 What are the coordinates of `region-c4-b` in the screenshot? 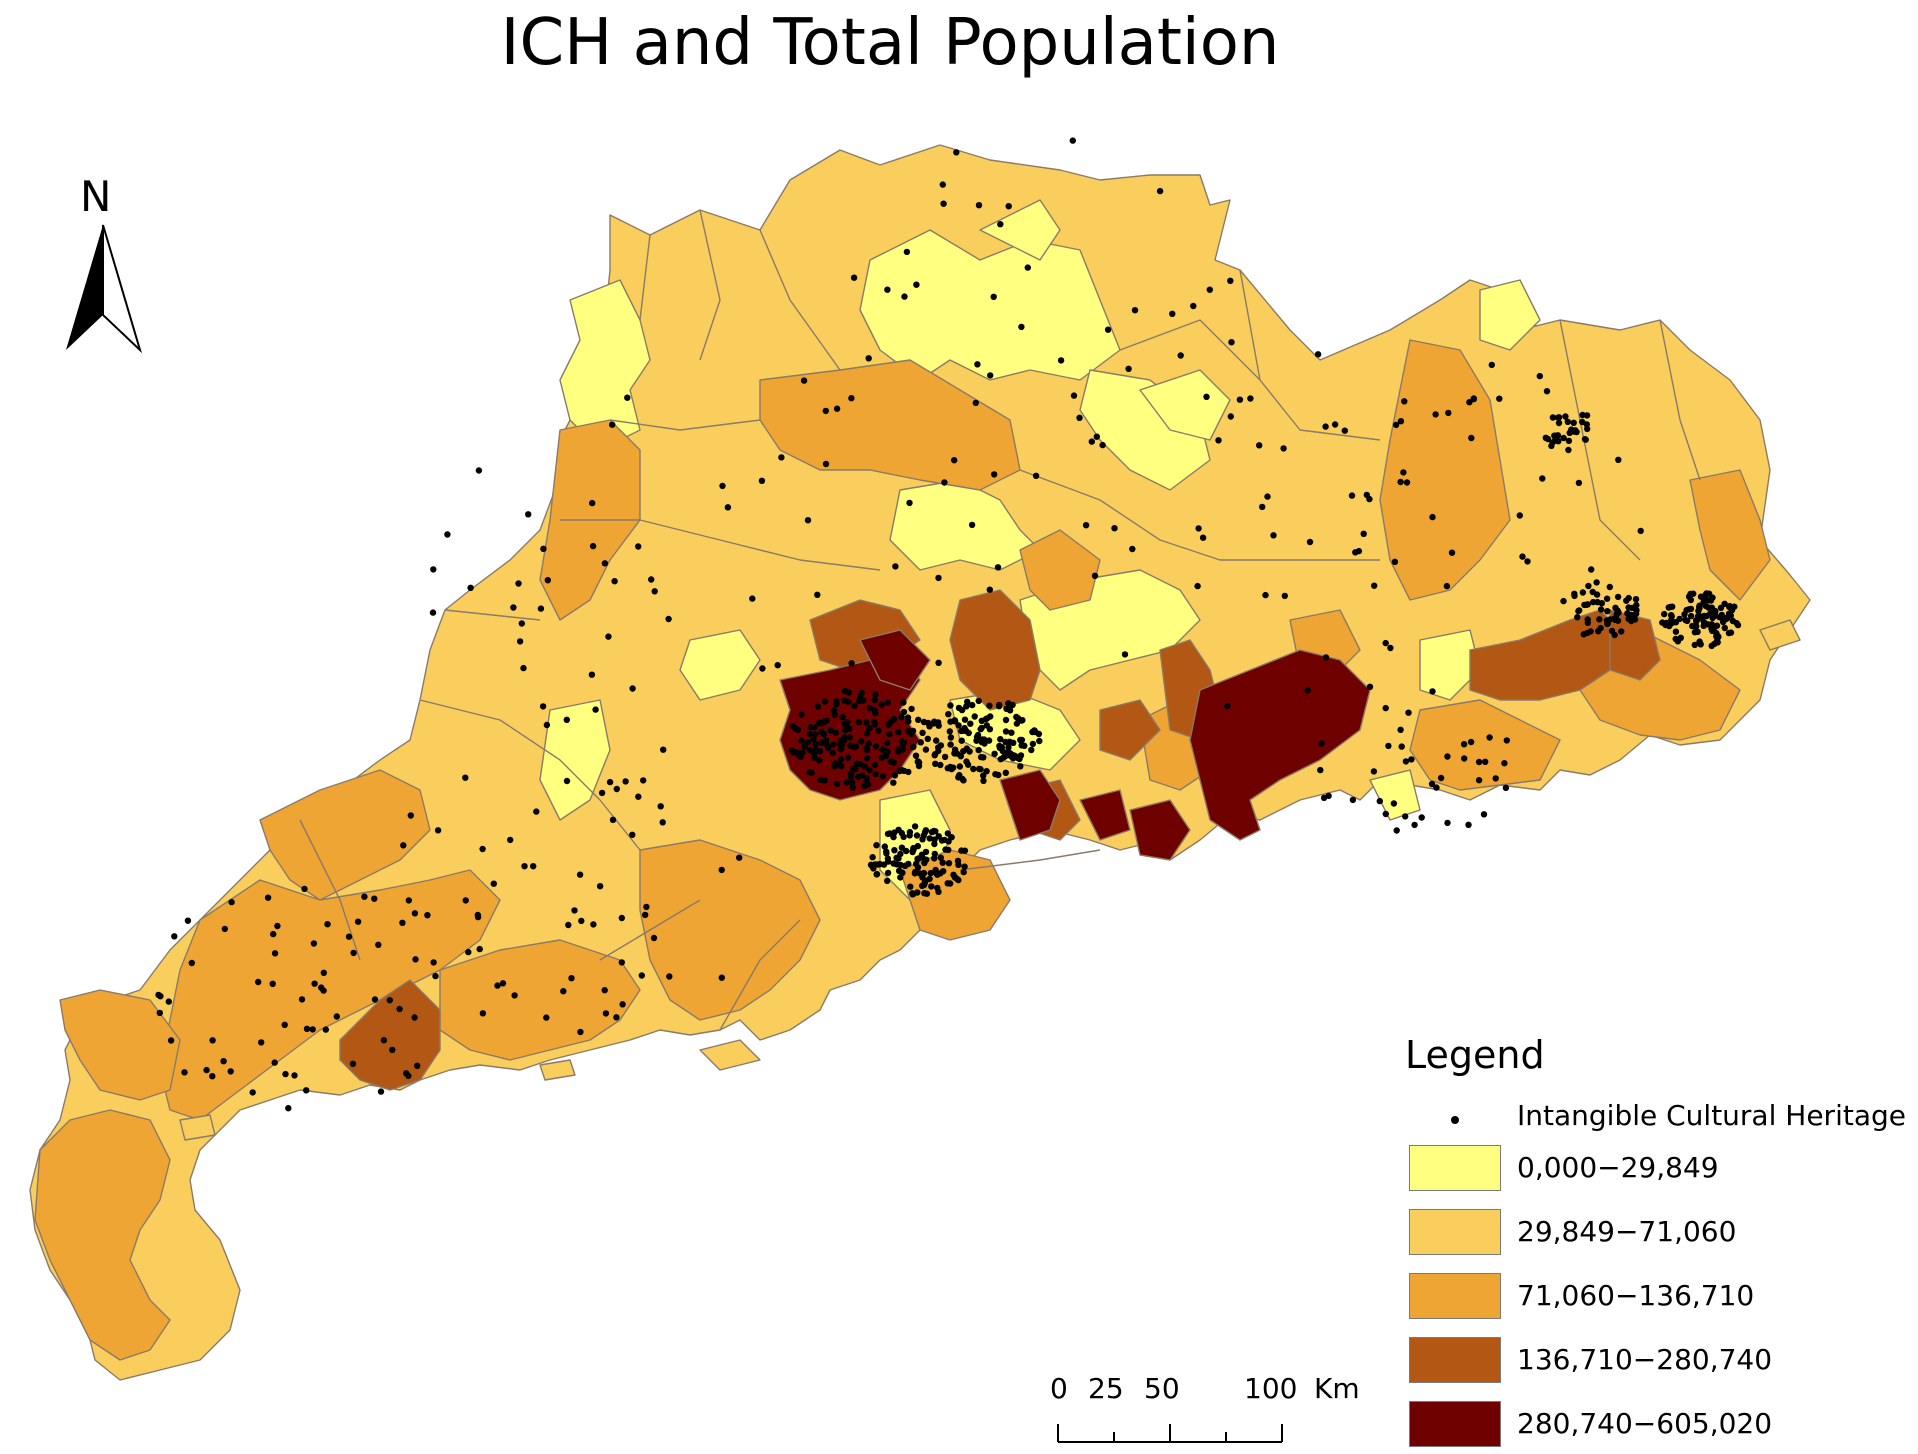 It's located at (995, 650).